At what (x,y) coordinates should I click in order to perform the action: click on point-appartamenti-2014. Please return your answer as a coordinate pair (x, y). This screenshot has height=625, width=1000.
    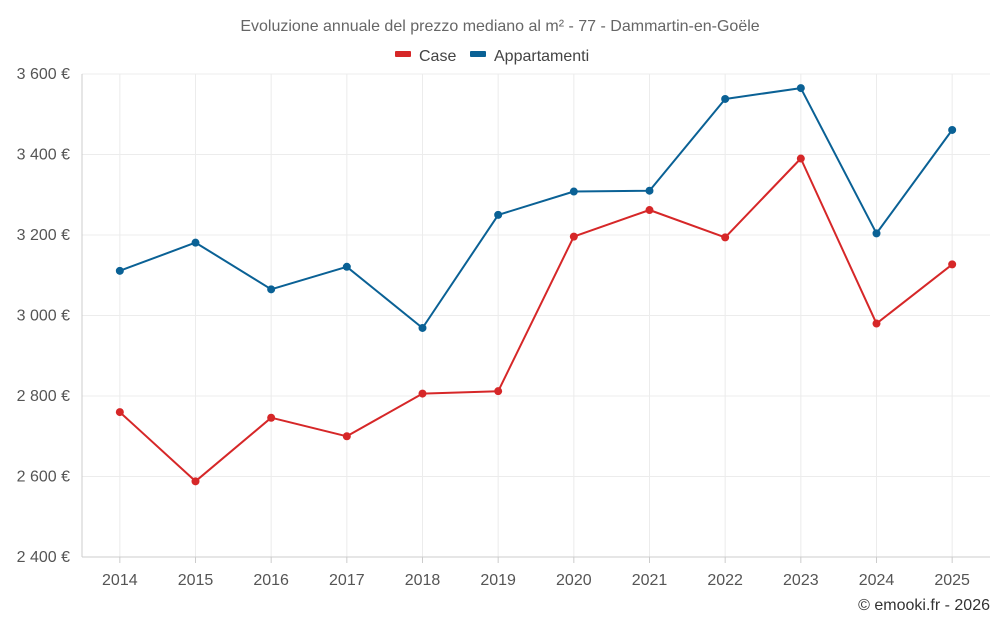
    Looking at the image, I should click on (119, 270).